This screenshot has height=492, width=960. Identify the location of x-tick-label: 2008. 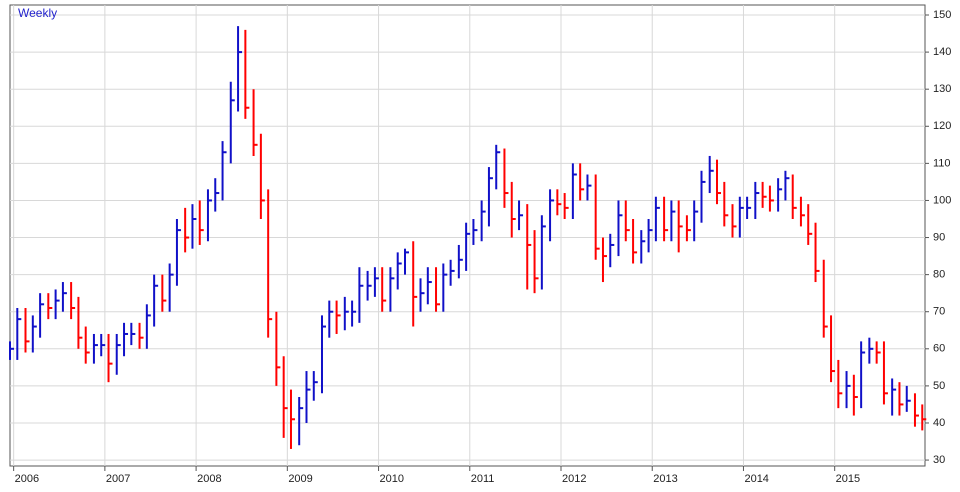
(209, 479).